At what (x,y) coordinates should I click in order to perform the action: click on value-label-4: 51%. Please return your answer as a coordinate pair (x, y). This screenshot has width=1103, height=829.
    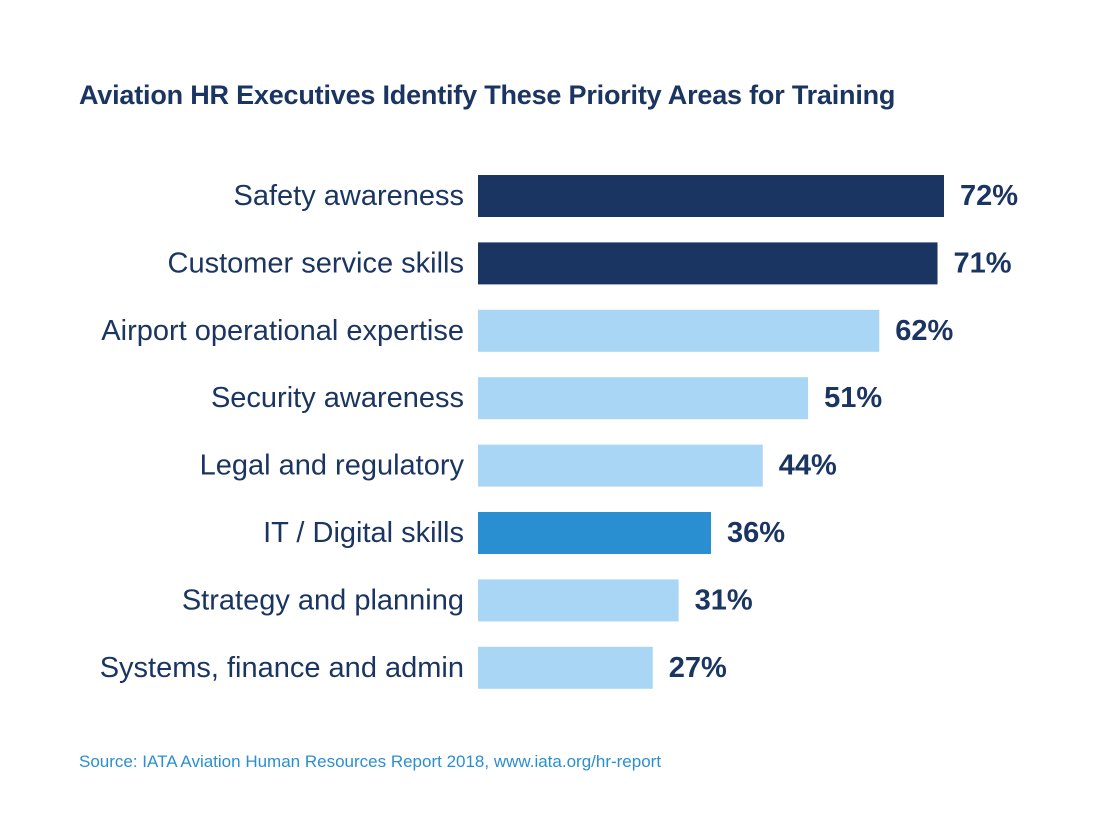
    Looking at the image, I should click on (853, 398).